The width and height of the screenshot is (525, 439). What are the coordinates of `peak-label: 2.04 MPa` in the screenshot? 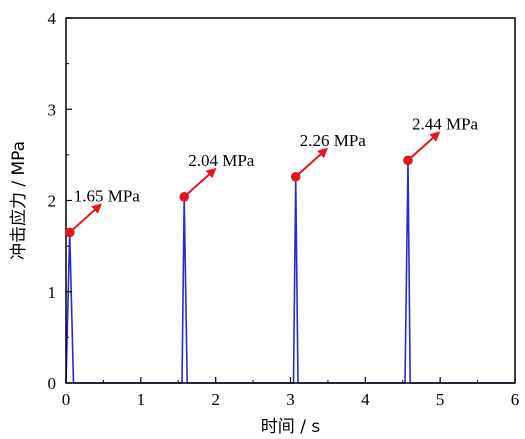 It's located at (221, 160).